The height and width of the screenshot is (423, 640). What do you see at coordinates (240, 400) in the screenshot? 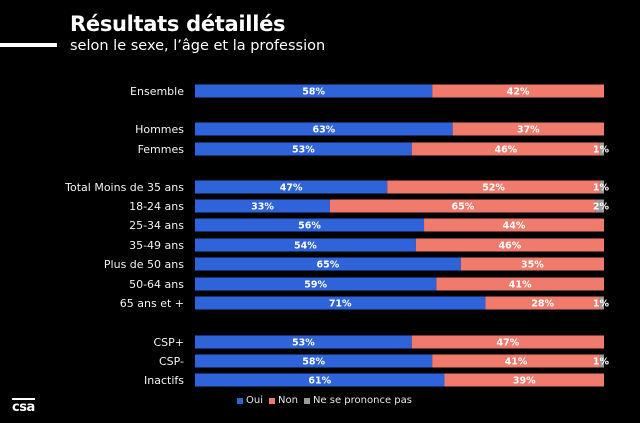
I see `legend-swatch-oui` at bounding box center [240, 400].